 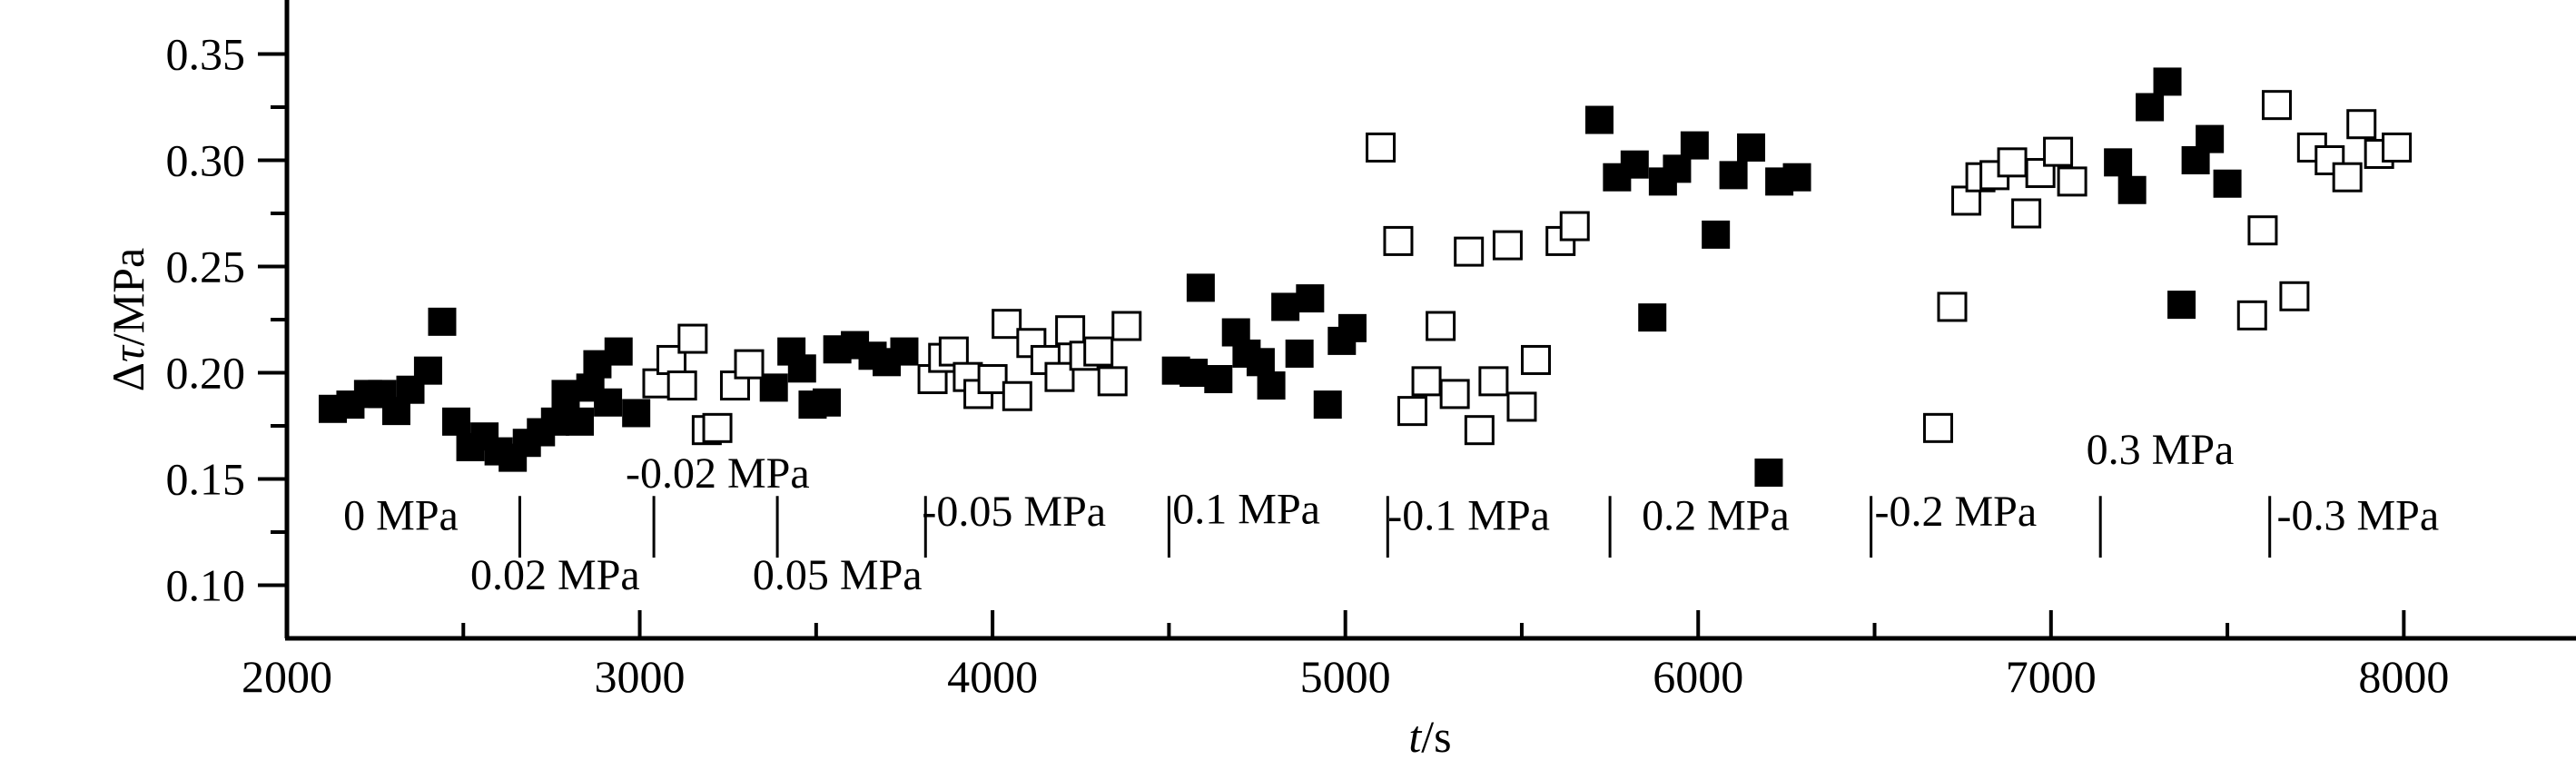 What do you see at coordinates (838, 575) in the screenshot?
I see `stage-label: 0.05 MPa` at bounding box center [838, 575].